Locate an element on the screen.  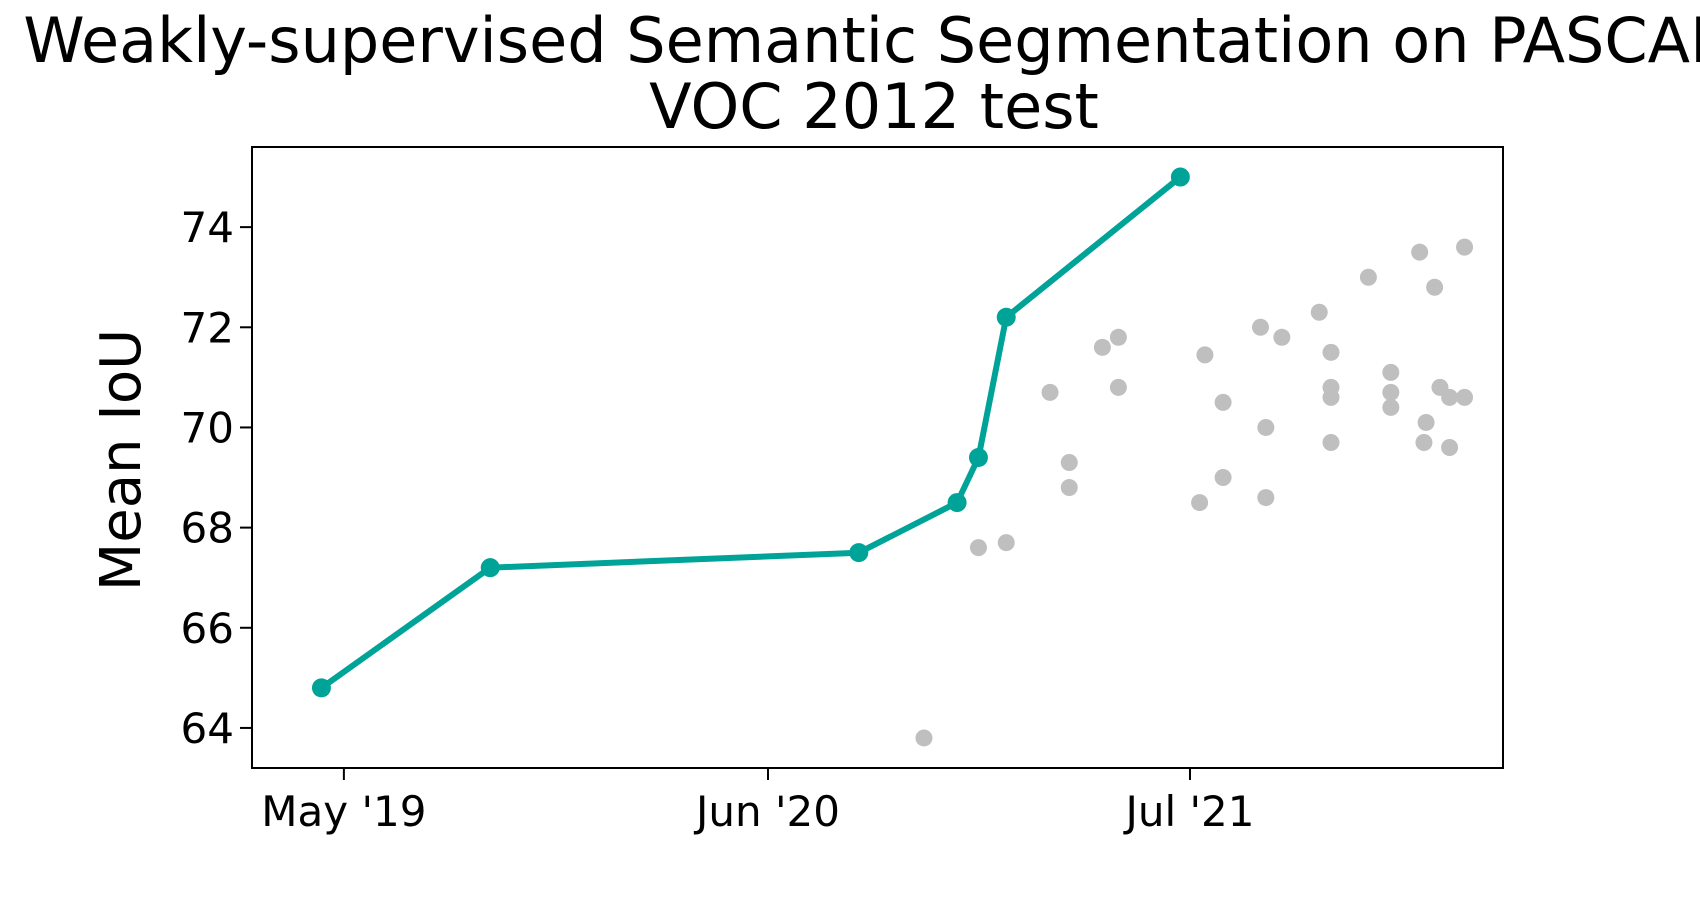
y-tick-label: 66 is located at coordinates (207, 628).